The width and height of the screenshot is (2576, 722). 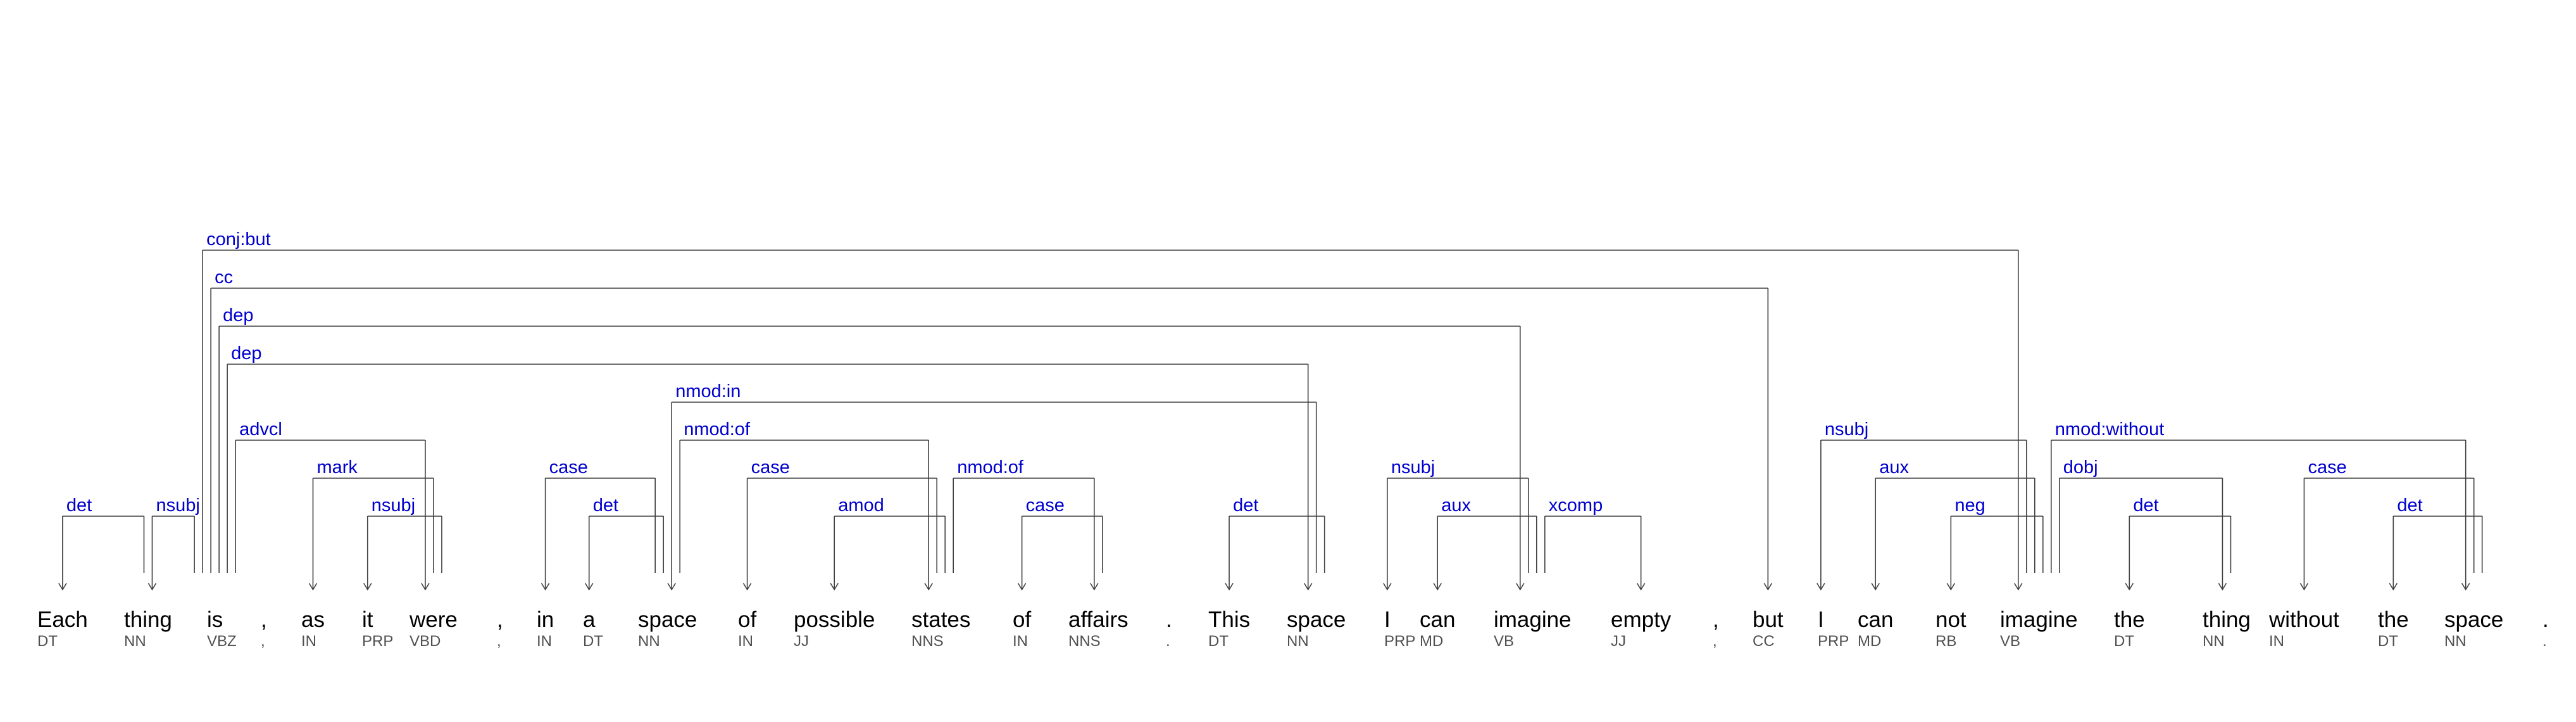 I want to click on token-pos-tag: RB, so click(x=1946, y=641).